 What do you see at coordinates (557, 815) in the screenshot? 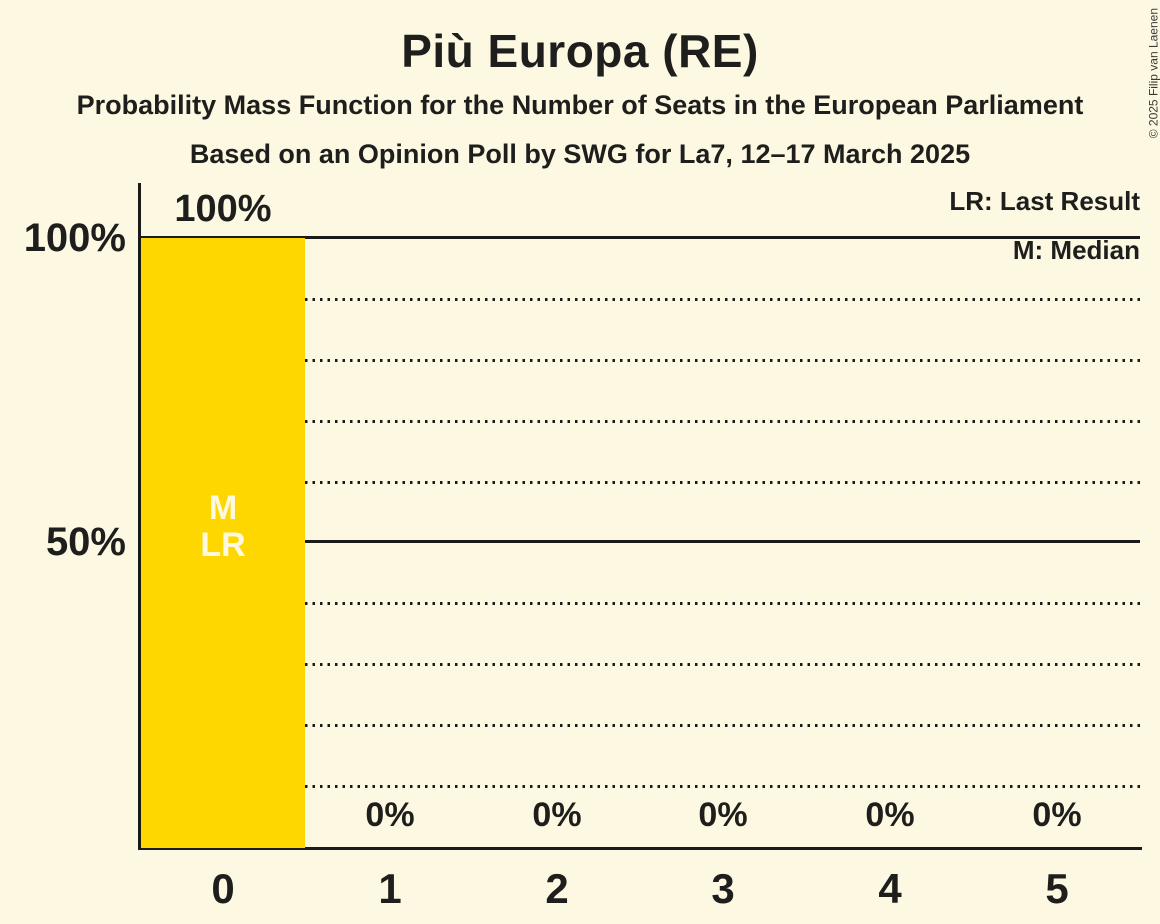
I see `bar-seats-2-value: 0%` at bounding box center [557, 815].